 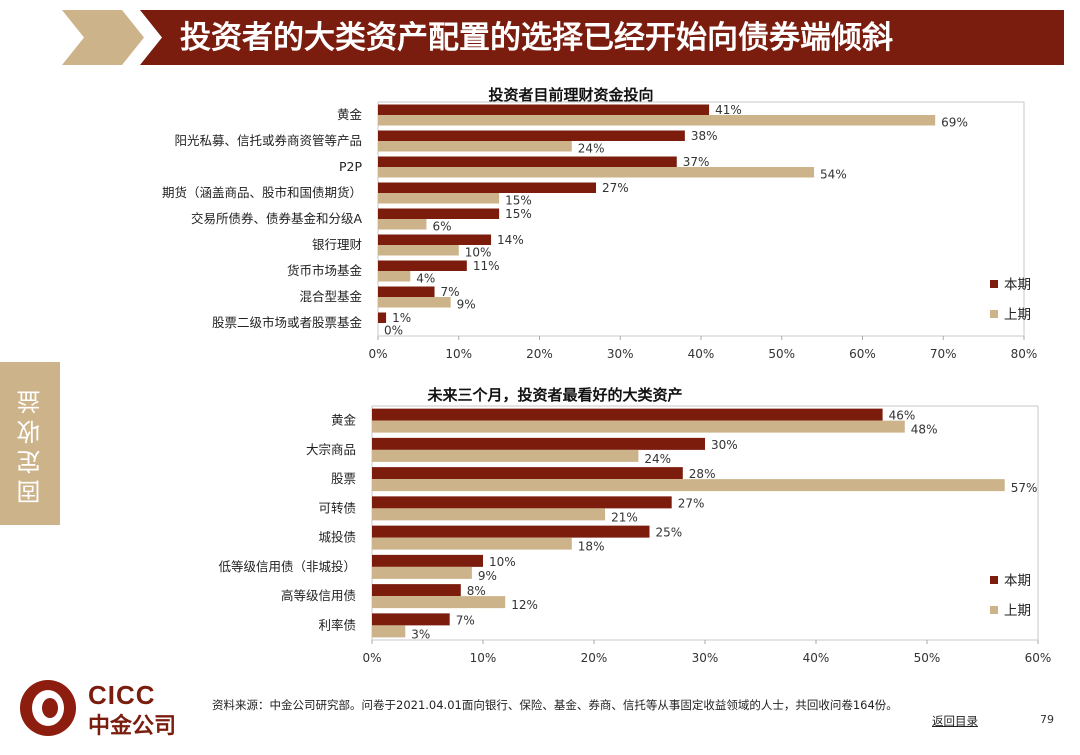 What do you see at coordinates (502, 562) in the screenshot?
I see `data-label-current: 10%` at bounding box center [502, 562].